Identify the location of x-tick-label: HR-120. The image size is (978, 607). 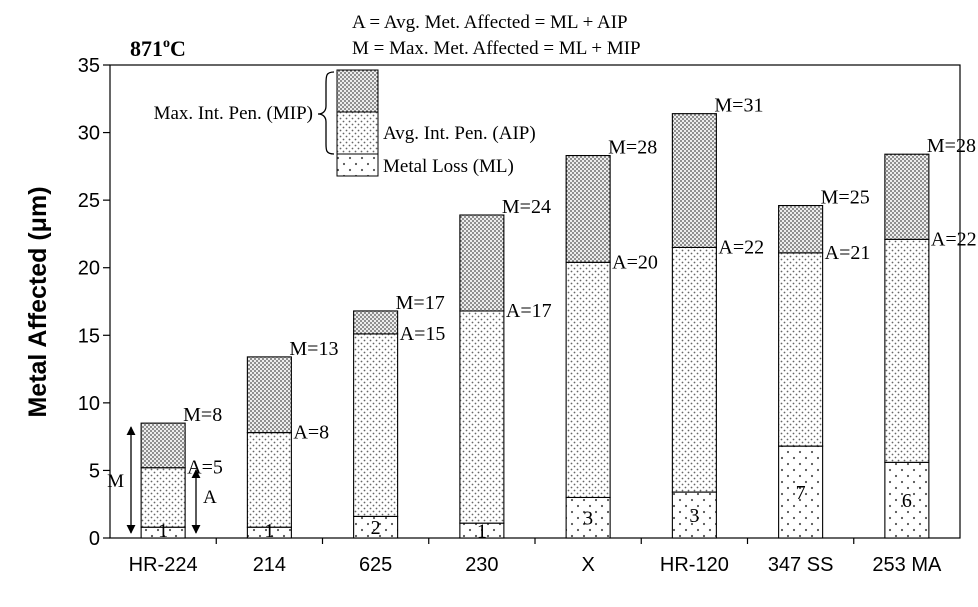
(694, 565).